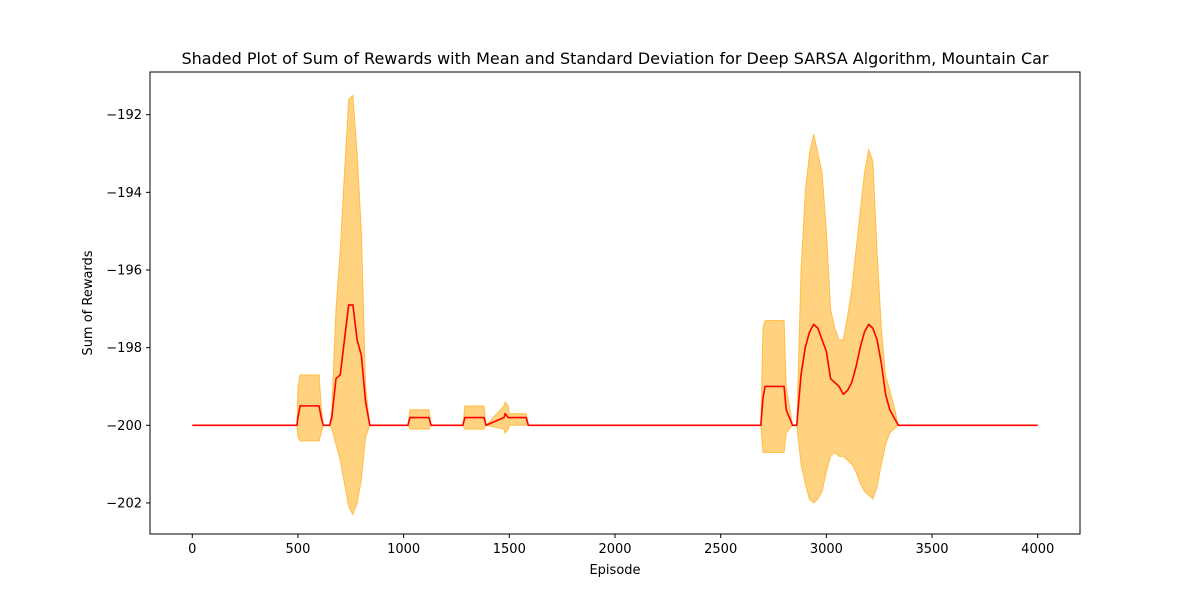 The image size is (1200, 604). What do you see at coordinates (1037, 549) in the screenshot?
I see `x-tick-label: 4000` at bounding box center [1037, 549].